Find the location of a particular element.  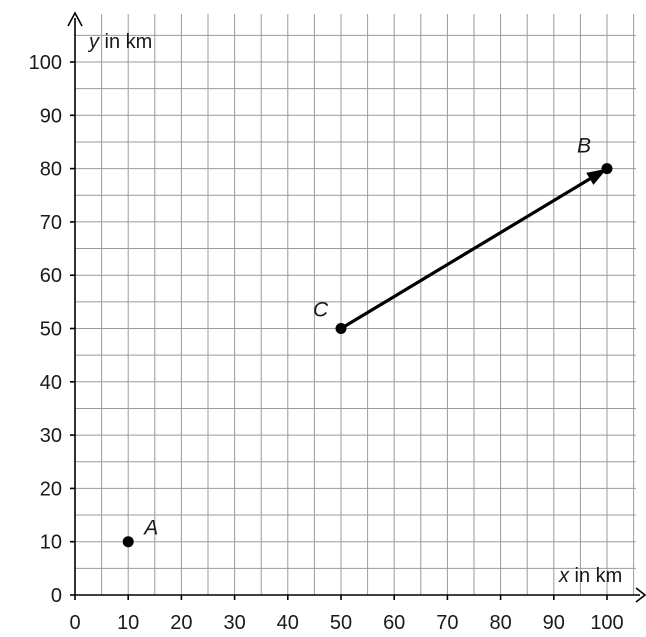

y-tick-label: 70 is located at coordinates (51, 223).